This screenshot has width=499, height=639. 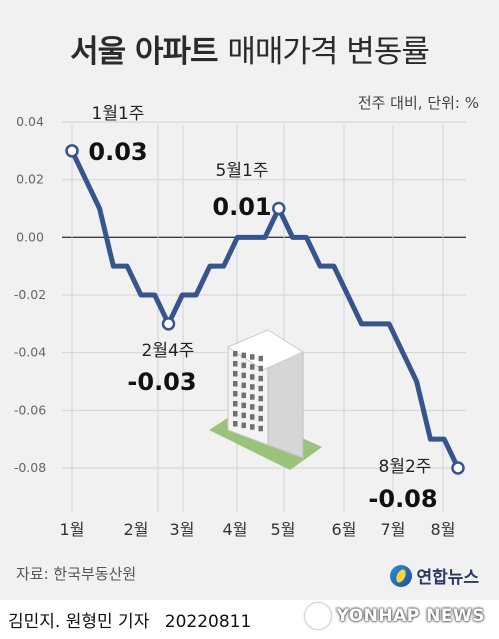 What do you see at coordinates (402, 499) in the screenshot?
I see `annotation-value: -0.08` at bounding box center [402, 499].